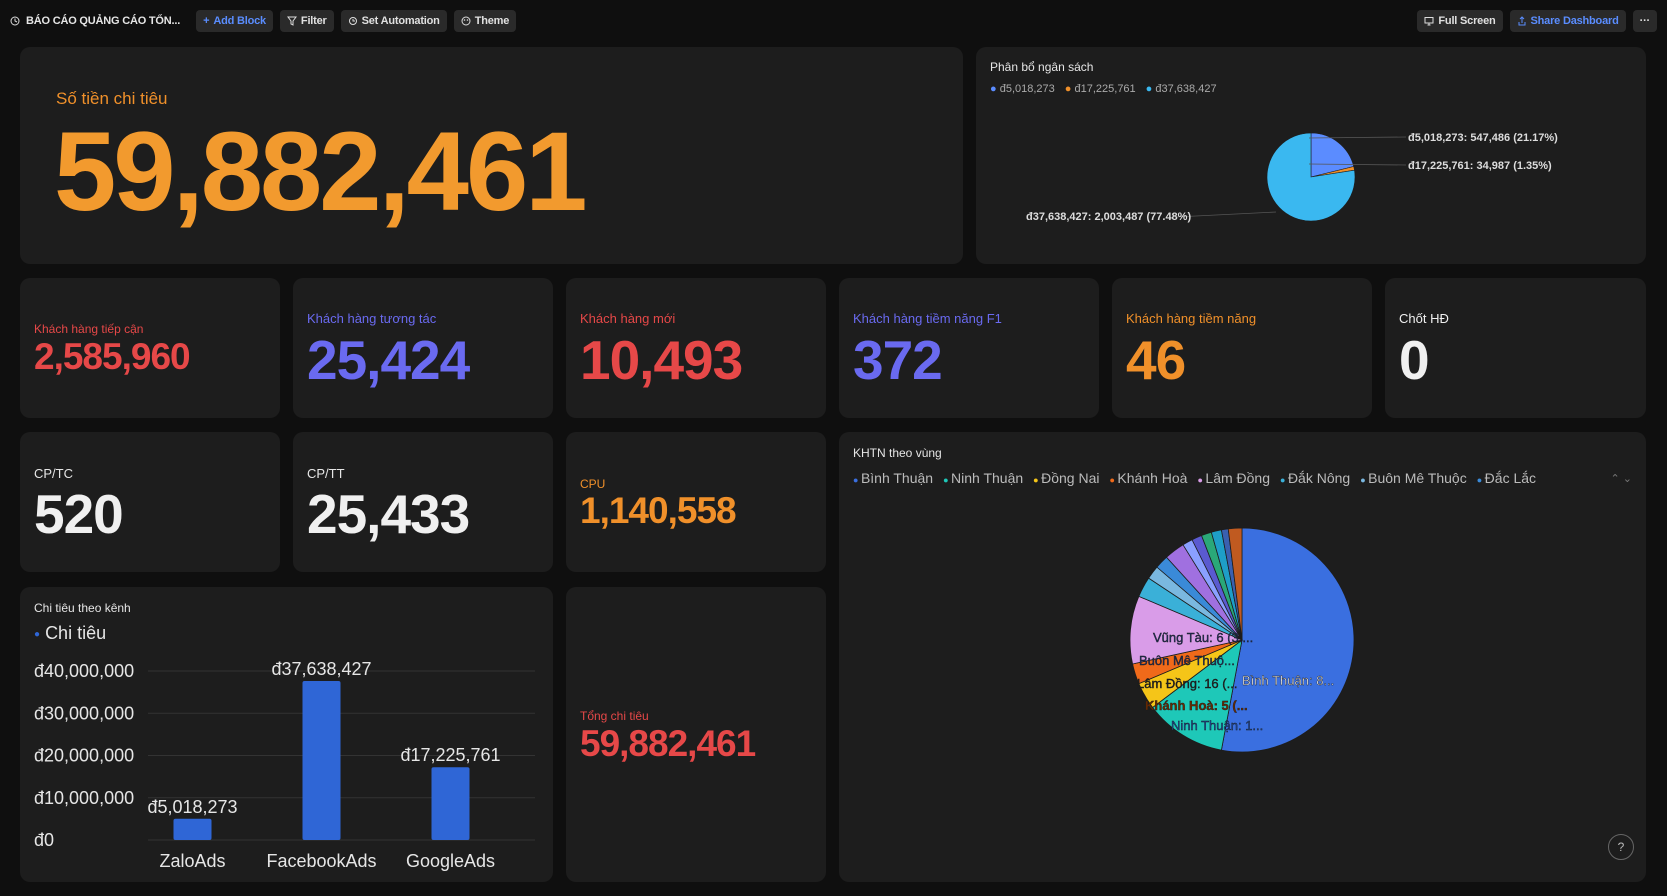 Image resolution: width=1667 pixels, height=896 pixels. Describe the element at coordinates (492, 21) in the screenshot. I see `theme-label: Theme` at that location.